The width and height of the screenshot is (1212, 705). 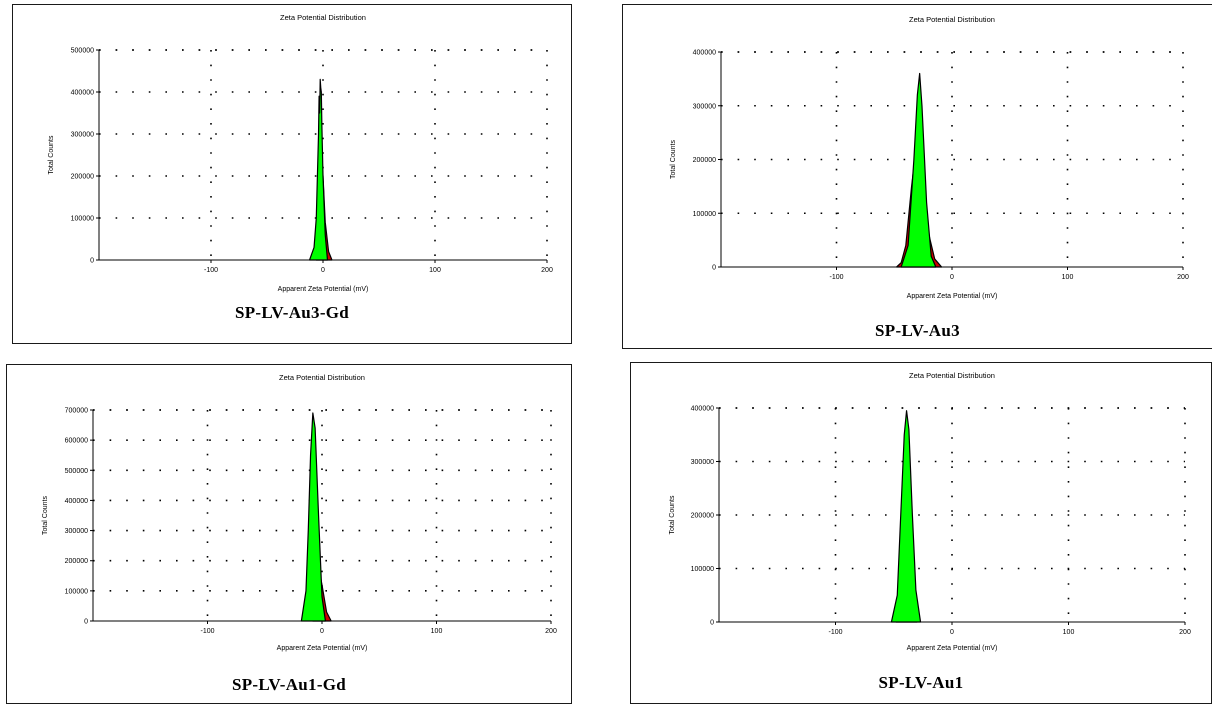 What do you see at coordinates (917, 330) in the screenshot?
I see `sample-label: SP-LV-Au3` at bounding box center [917, 330].